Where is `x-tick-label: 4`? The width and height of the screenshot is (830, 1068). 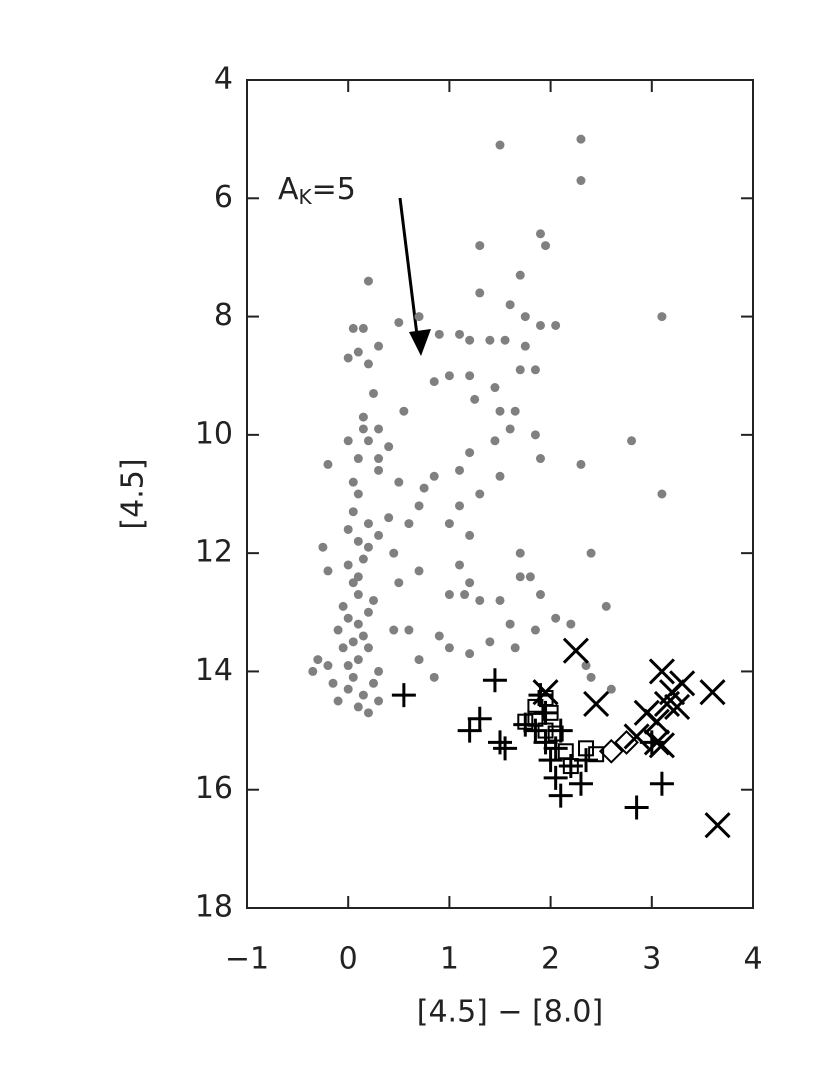 x-tick-label: 4 is located at coordinates (752, 959).